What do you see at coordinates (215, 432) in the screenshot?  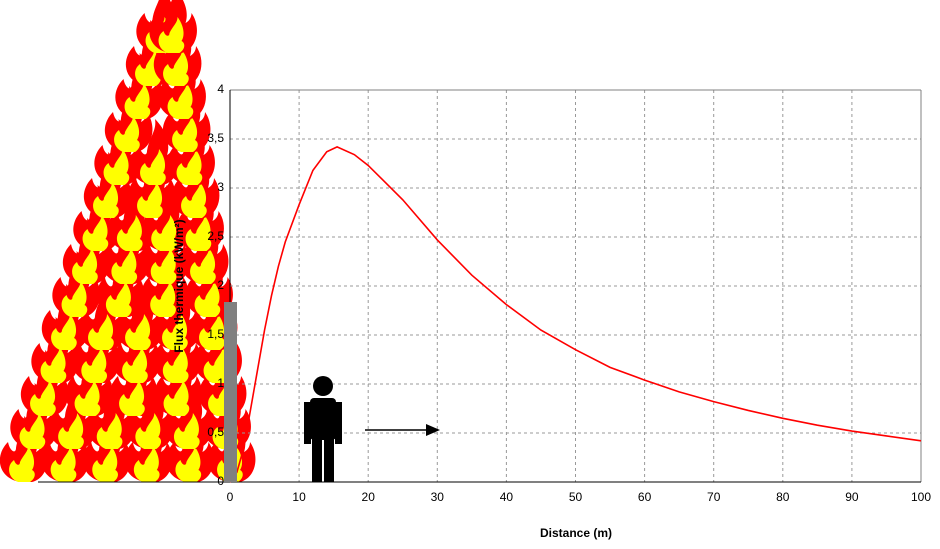 I see `y-tick-label: 0,5` at bounding box center [215, 432].